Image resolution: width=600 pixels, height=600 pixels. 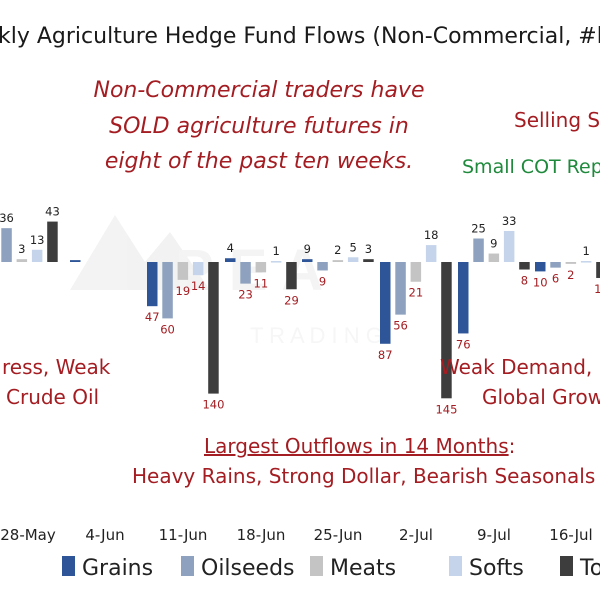 I want to click on value-label: 17, so click(x=597, y=289).